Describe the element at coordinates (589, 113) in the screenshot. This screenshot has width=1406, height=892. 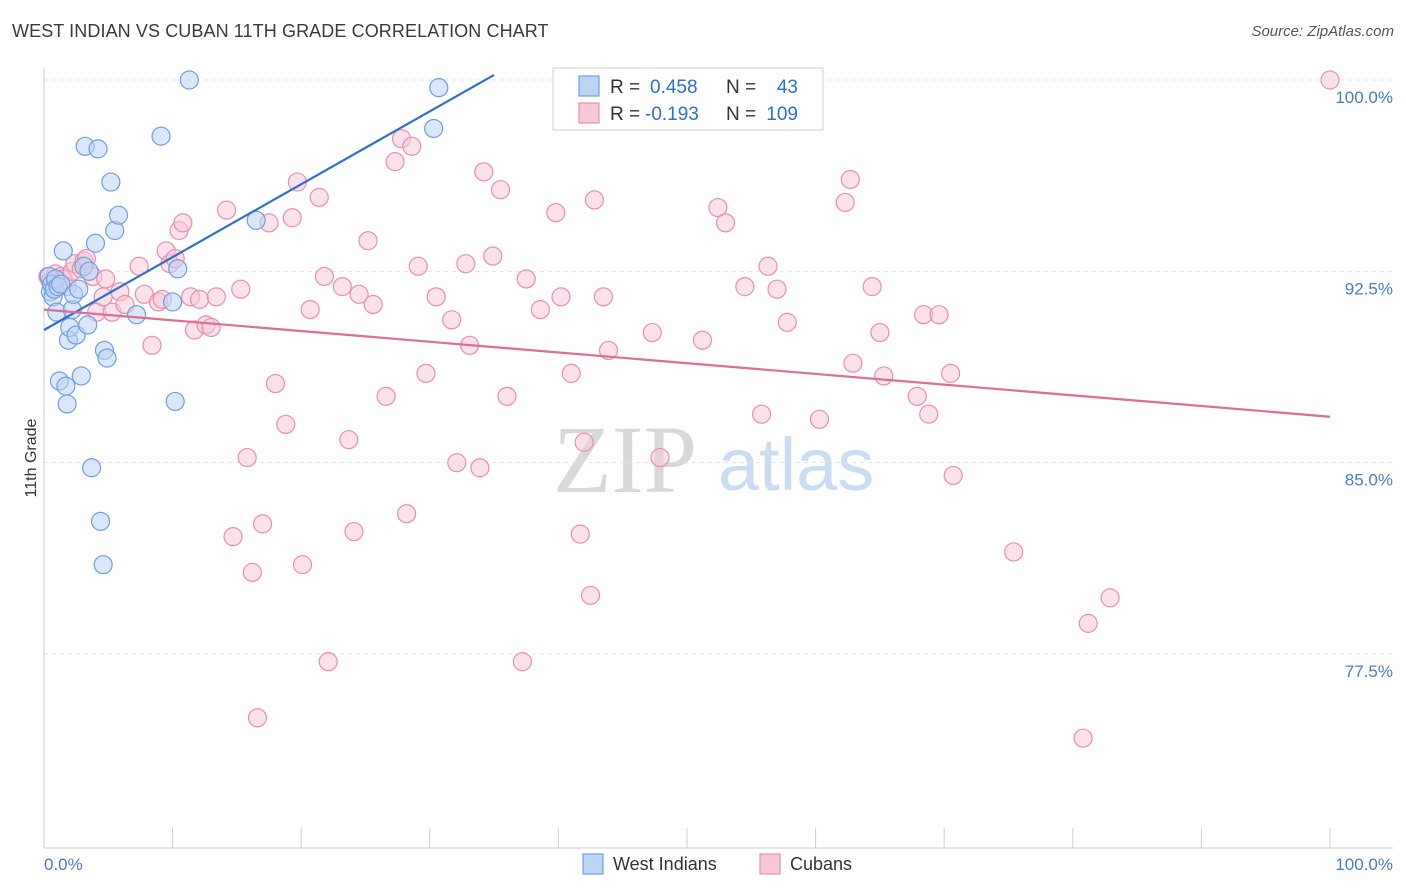
I see `legend-swatch-cubans` at that location.